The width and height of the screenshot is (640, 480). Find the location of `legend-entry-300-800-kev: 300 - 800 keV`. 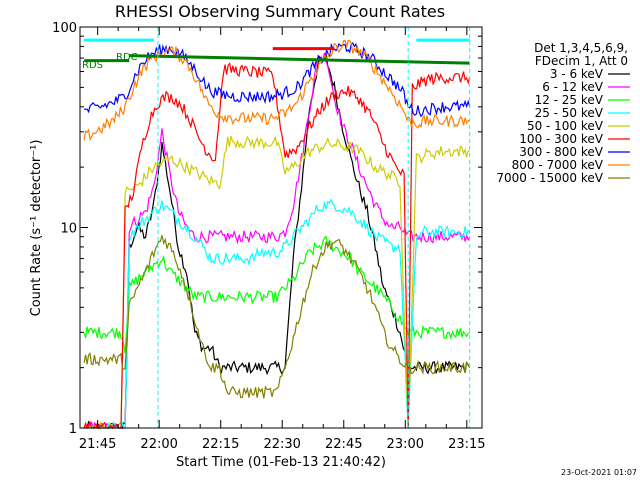

legend-entry-300-800-kev: 300 - 800 keV is located at coordinates (561, 152).